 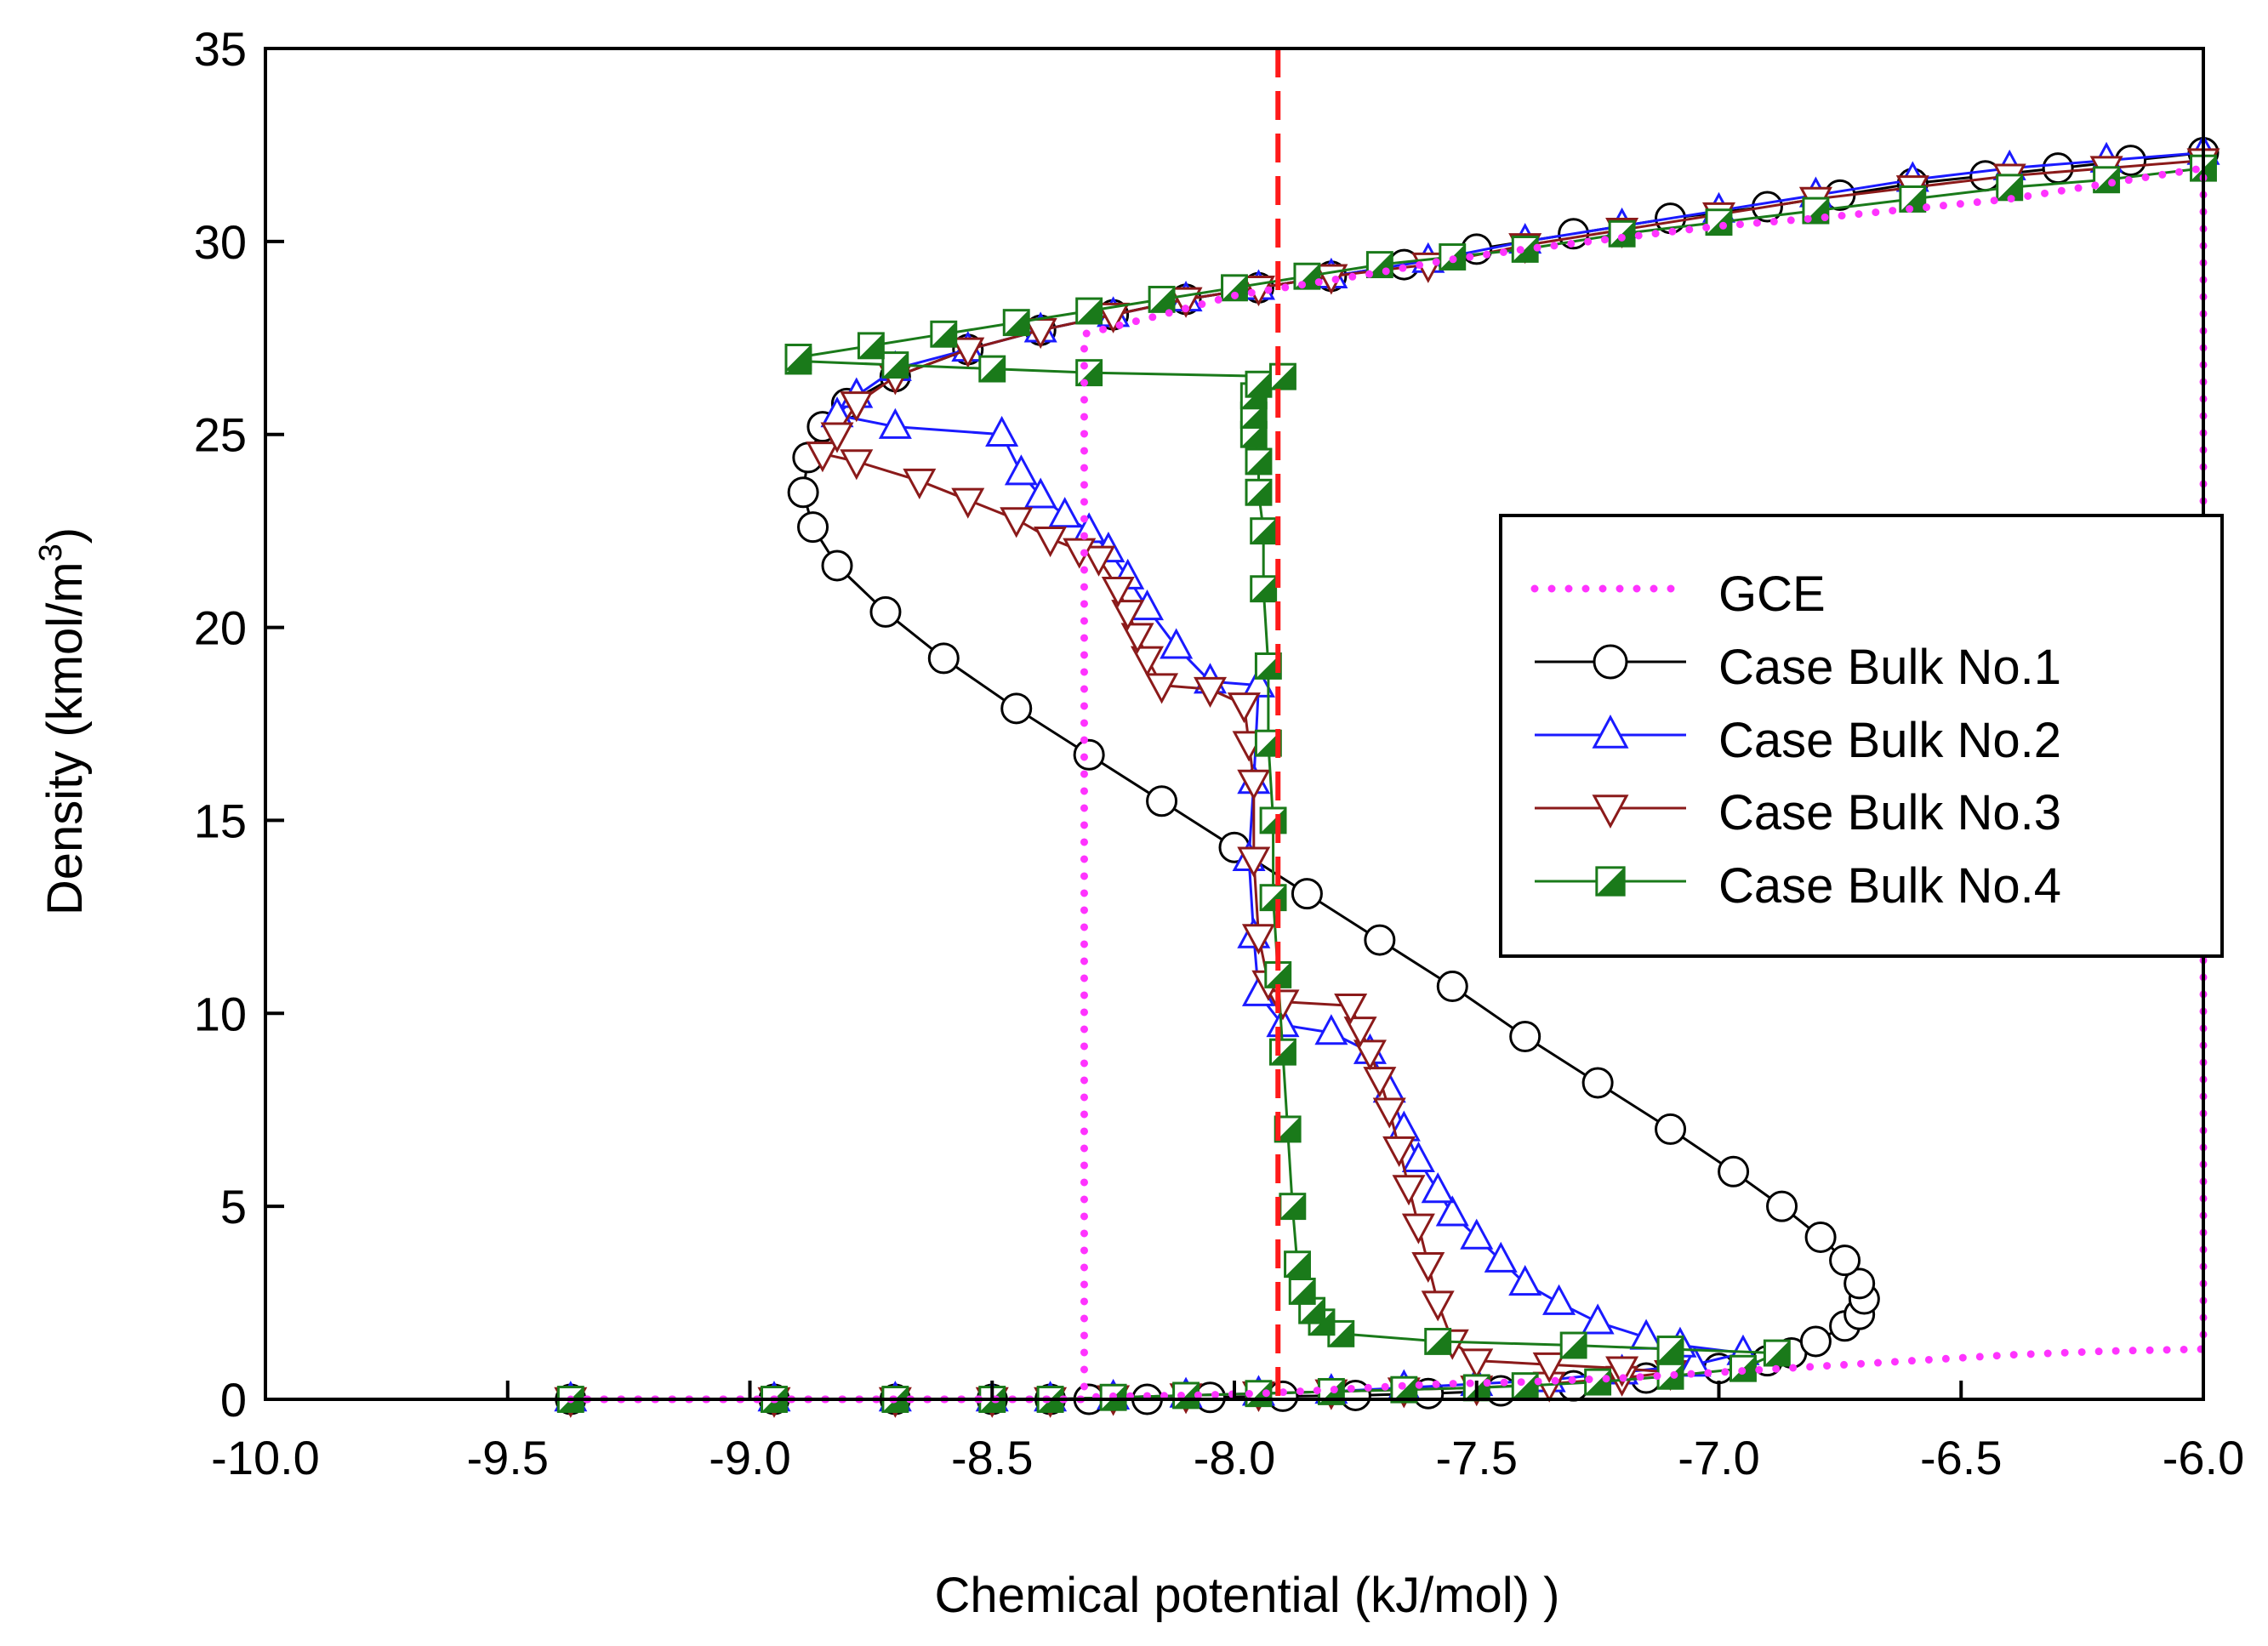 What do you see at coordinates (233, 1206) in the screenshot?
I see `y-tick-label: 5` at bounding box center [233, 1206].